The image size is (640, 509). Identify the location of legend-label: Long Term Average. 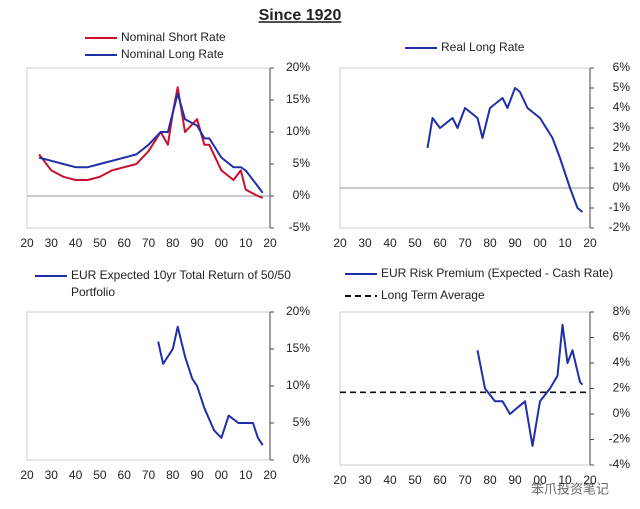
(433, 295).